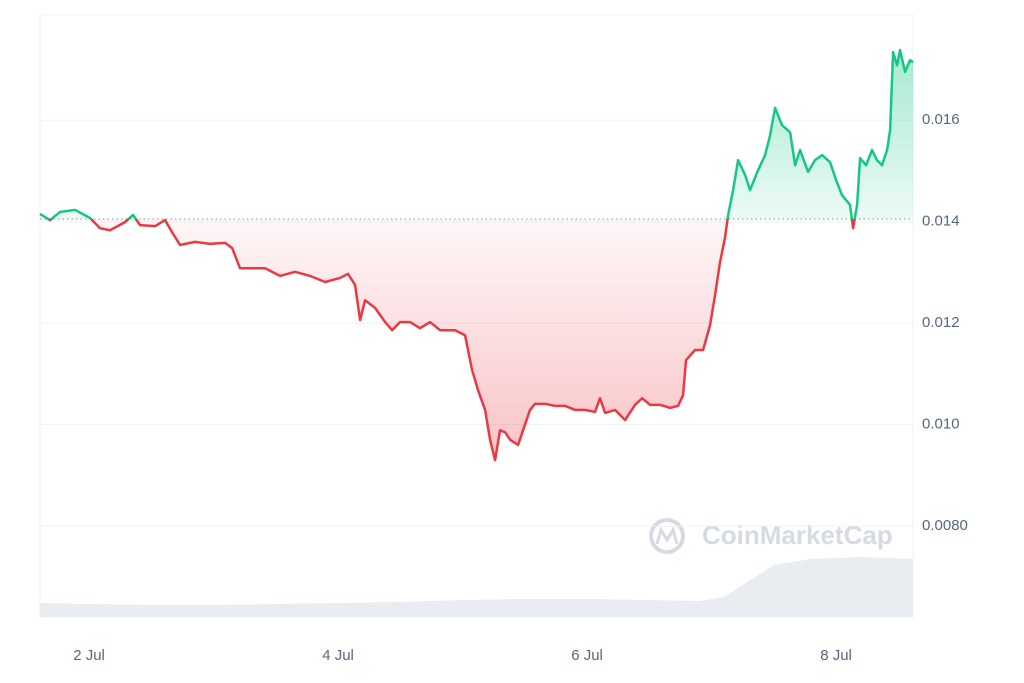 The height and width of the screenshot is (683, 1024). I want to click on watermark-logo-mark, so click(667, 535).